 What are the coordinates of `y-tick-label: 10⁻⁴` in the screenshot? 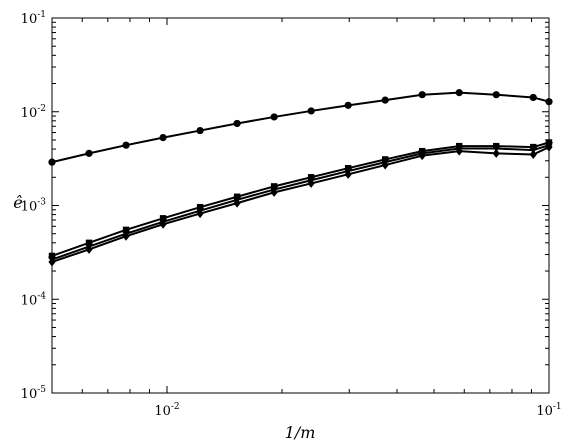 It's located at (34, 299).